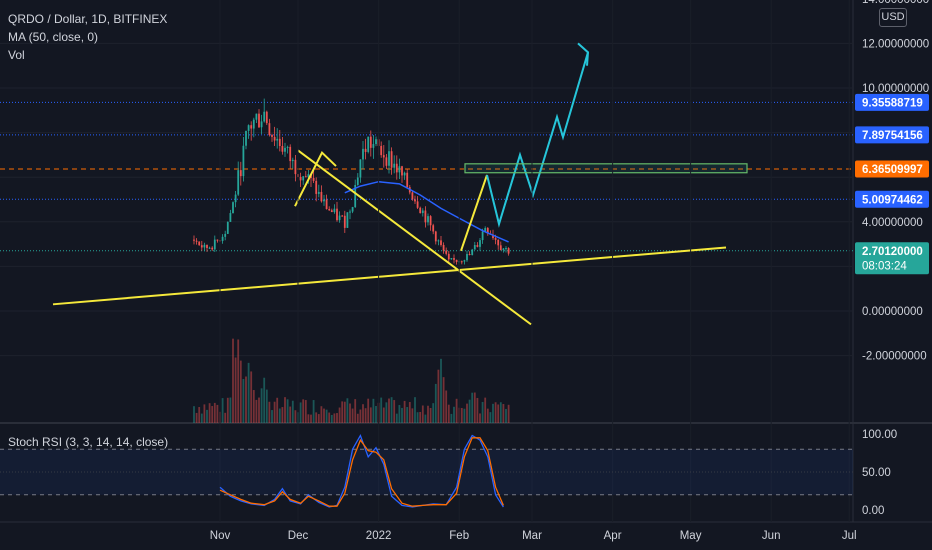 This screenshot has width=932, height=550. What do you see at coordinates (892, 312) in the screenshot?
I see `price-tick-label: 0.00000000` at bounding box center [892, 312].